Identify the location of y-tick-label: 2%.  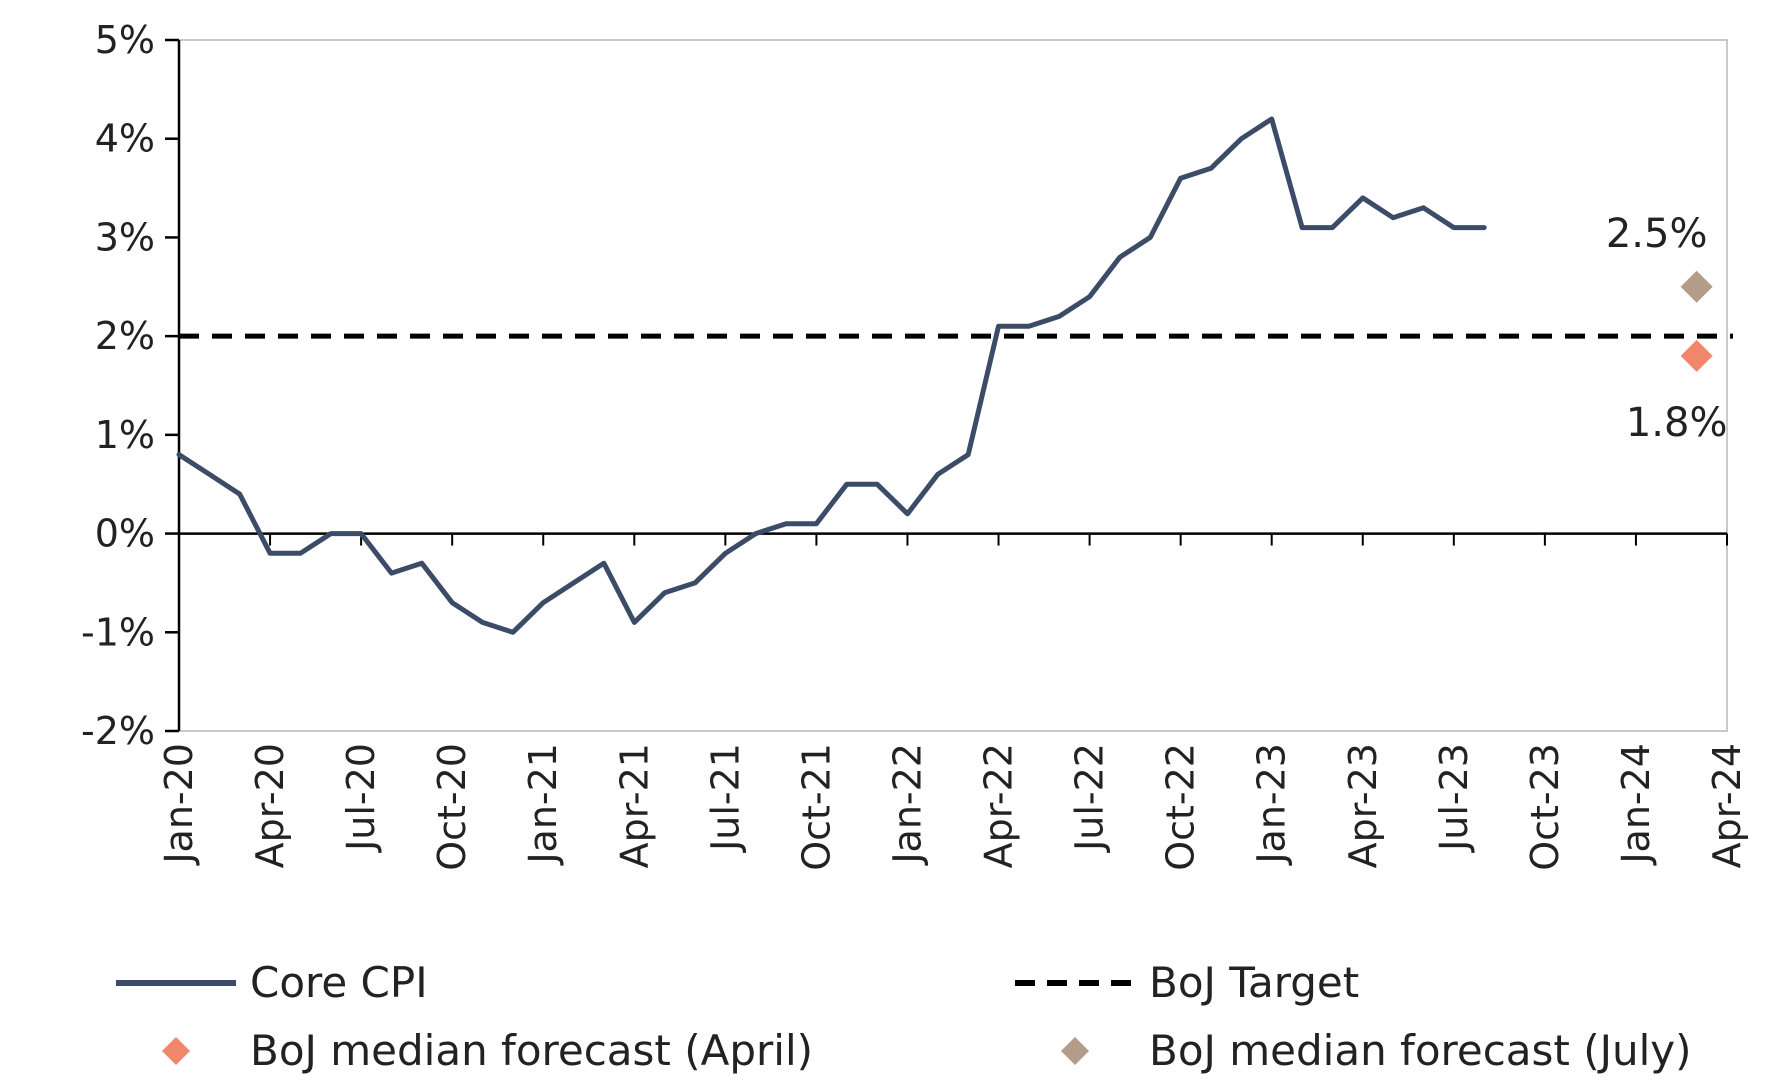
(125, 336).